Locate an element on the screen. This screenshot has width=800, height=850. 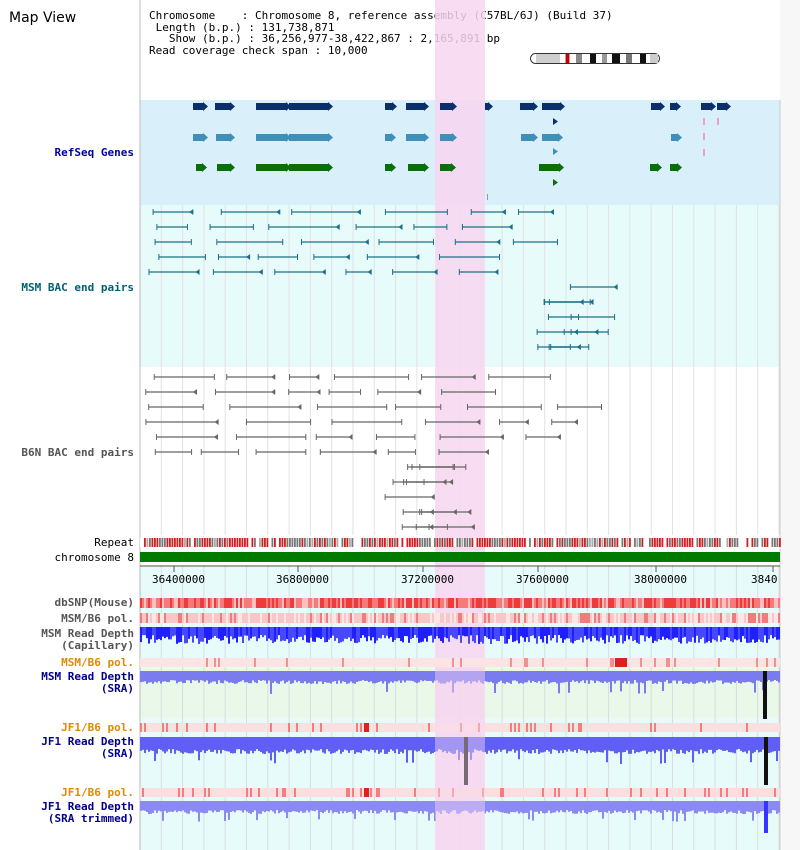
gene-block is located at coordinates (388, 137).